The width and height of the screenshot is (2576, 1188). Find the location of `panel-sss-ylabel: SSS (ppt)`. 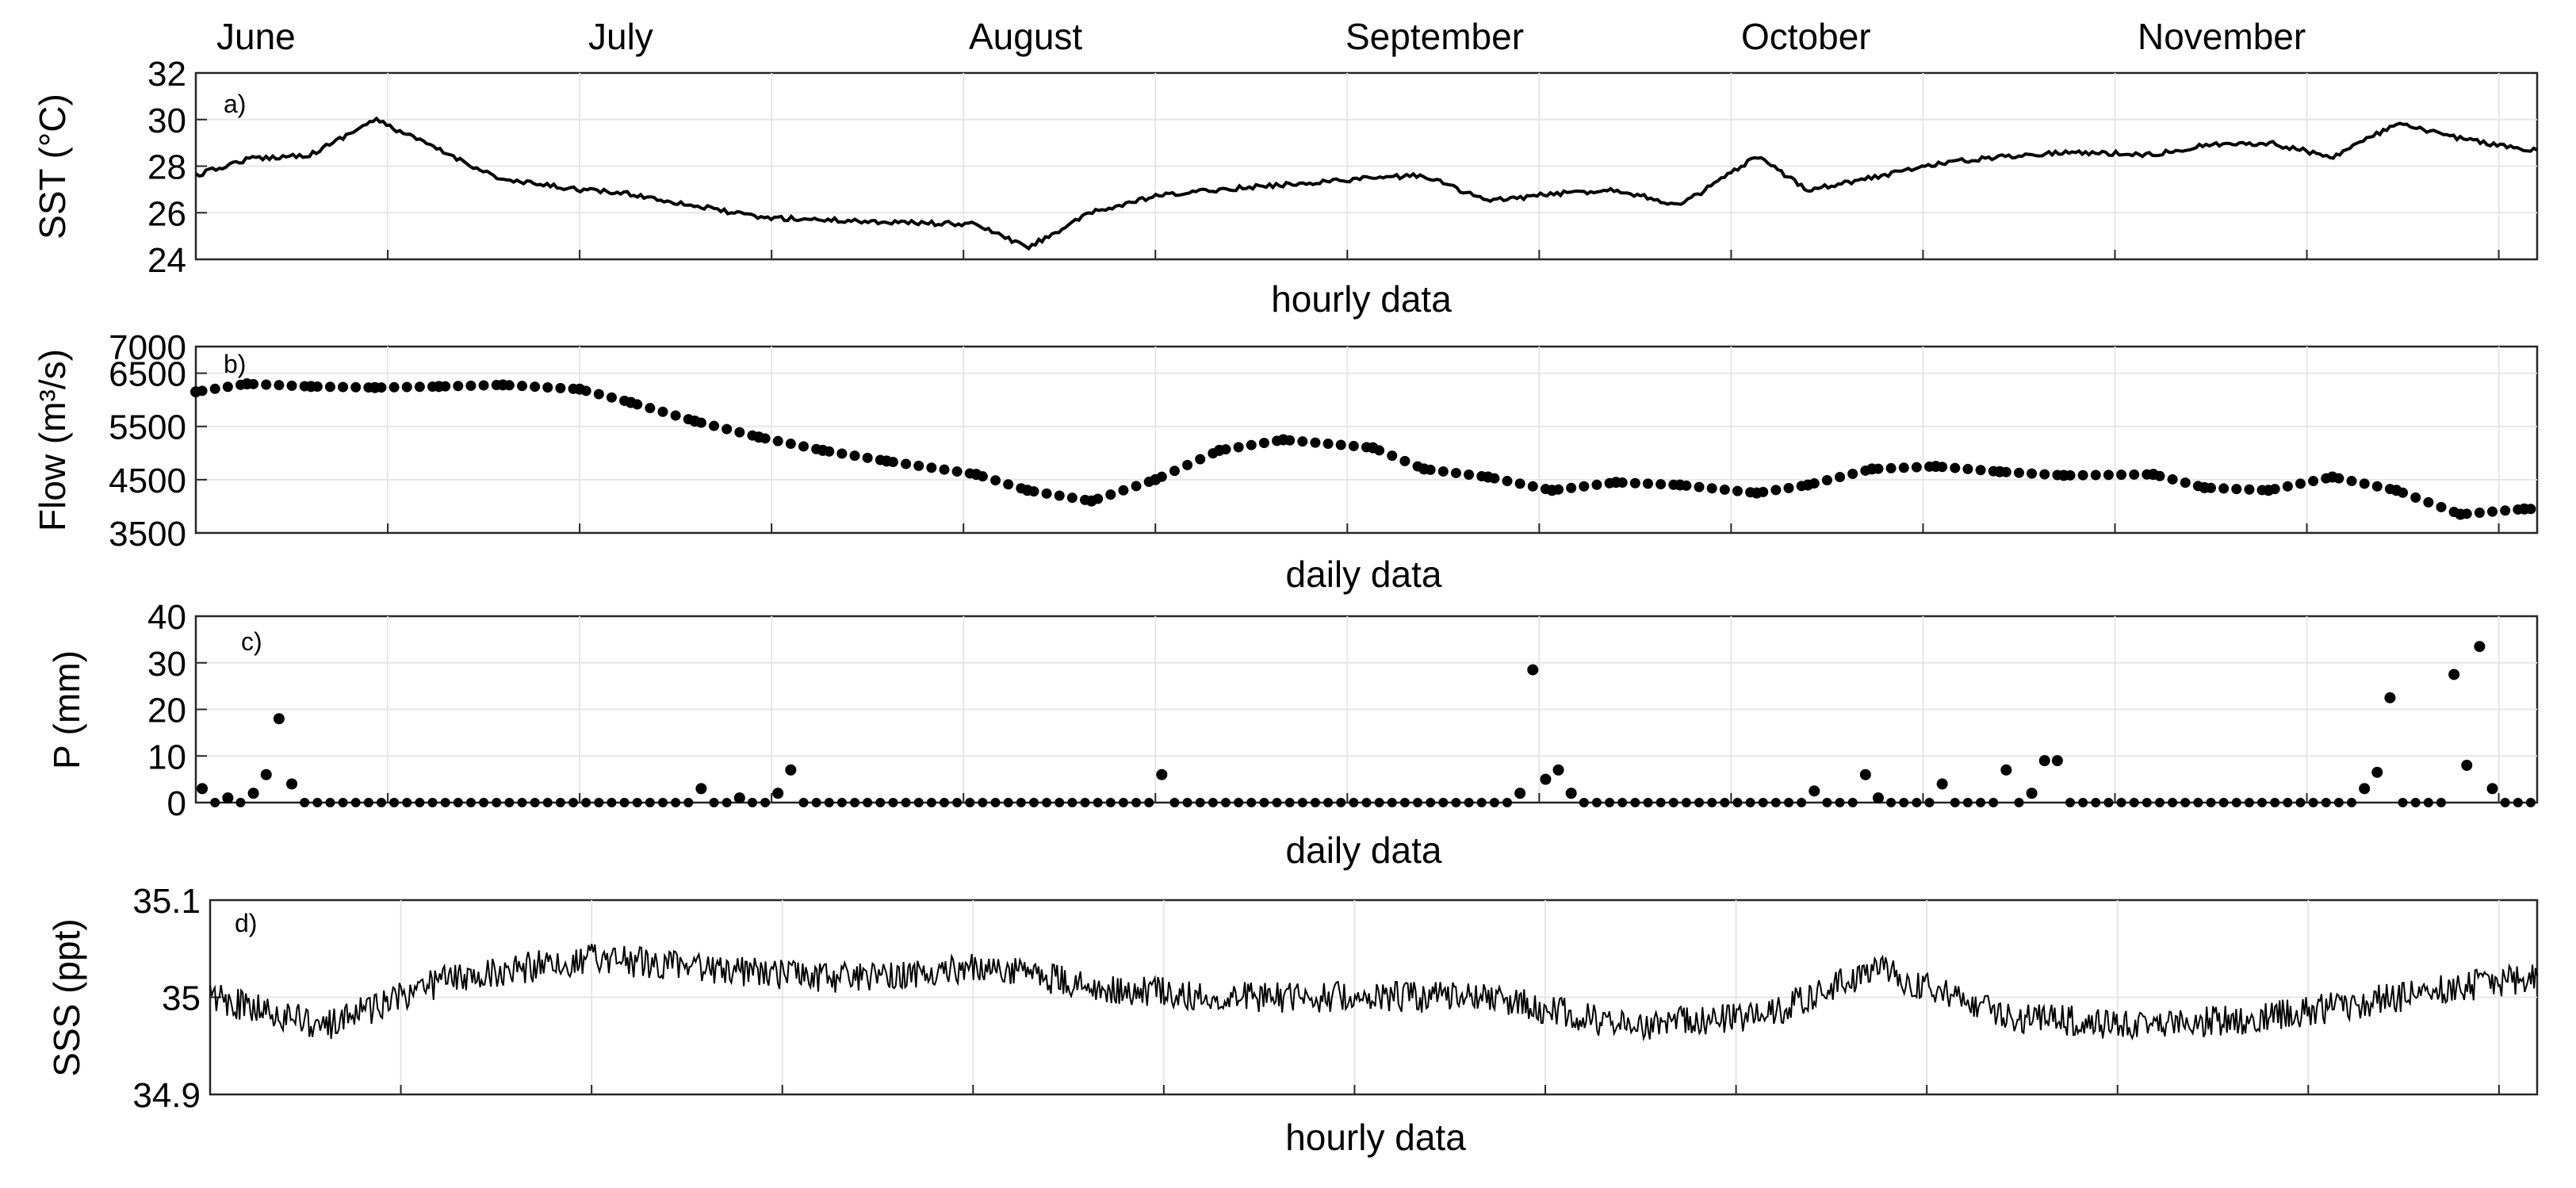

panel-sss-ylabel: SSS (ppt) is located at coordinates (66, 997).